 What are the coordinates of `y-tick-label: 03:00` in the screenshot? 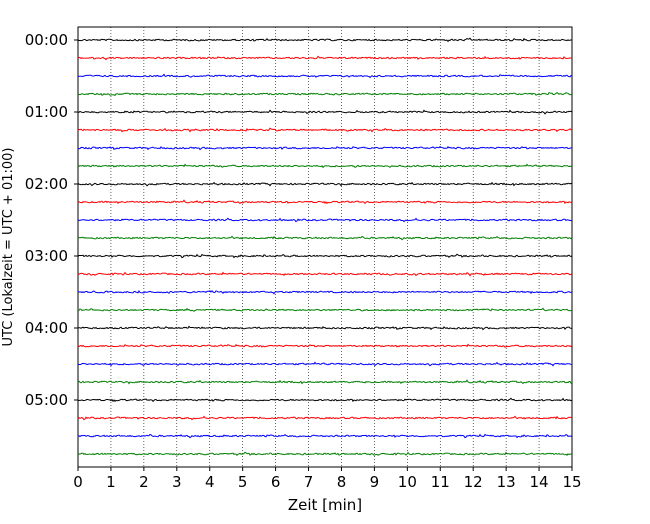 It's located at (46, 256).